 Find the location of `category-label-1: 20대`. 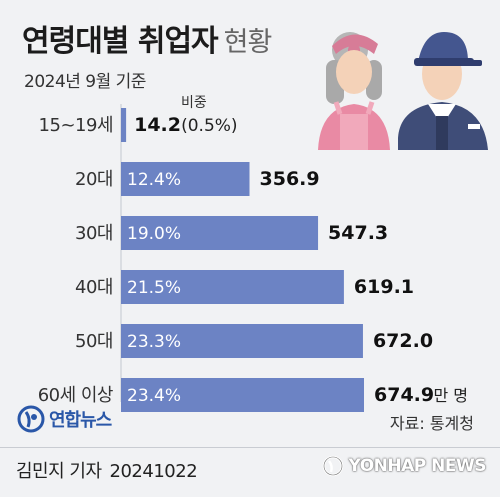

category-label-1: 20대 is located at coordinates (94, 179).